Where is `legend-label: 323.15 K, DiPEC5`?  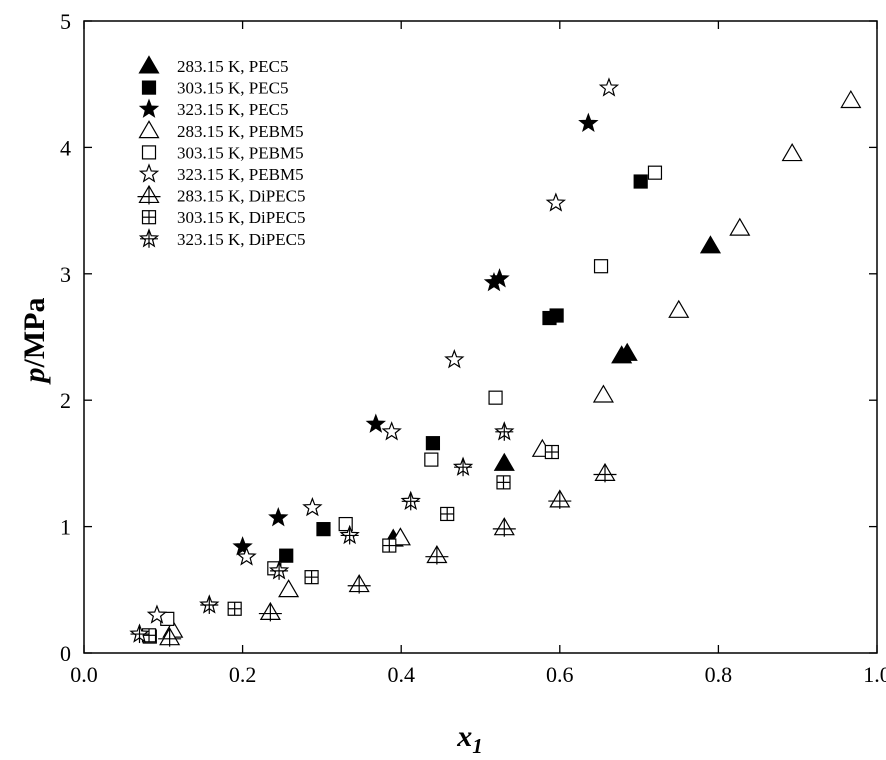 legend-label: 323.15 K, DiPEC5 is located at coordinates (241, 239).